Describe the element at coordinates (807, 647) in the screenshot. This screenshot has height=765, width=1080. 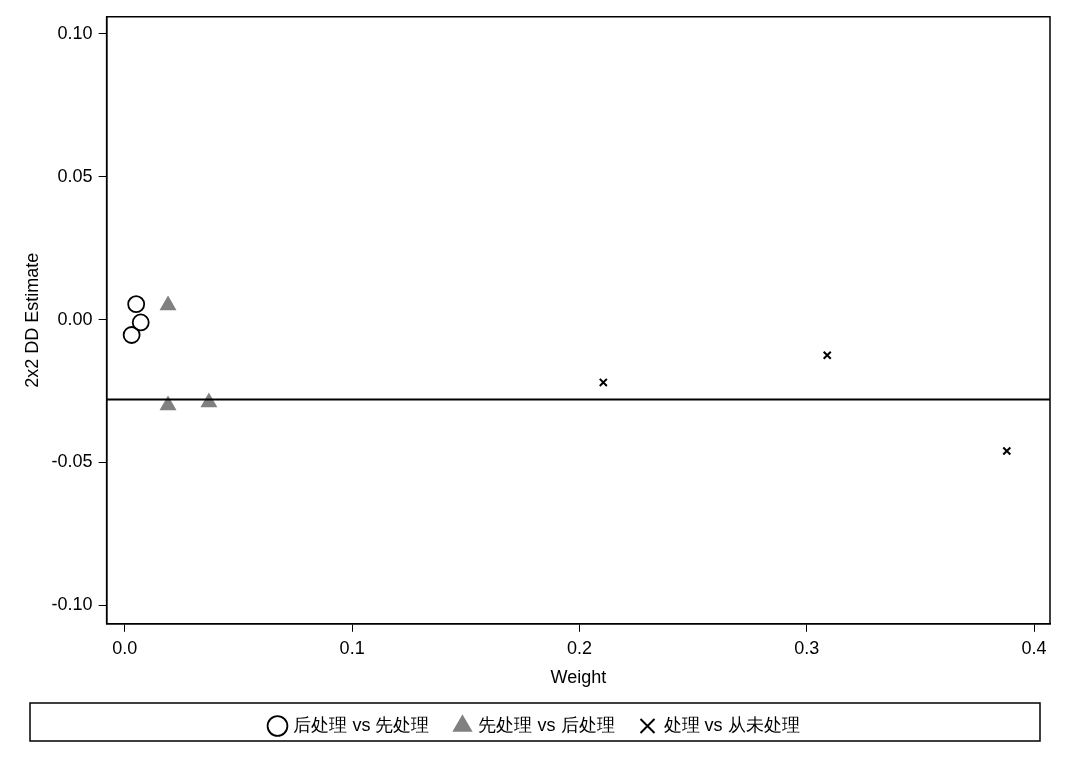
I see `x-tick-label: 0.3` at that location.